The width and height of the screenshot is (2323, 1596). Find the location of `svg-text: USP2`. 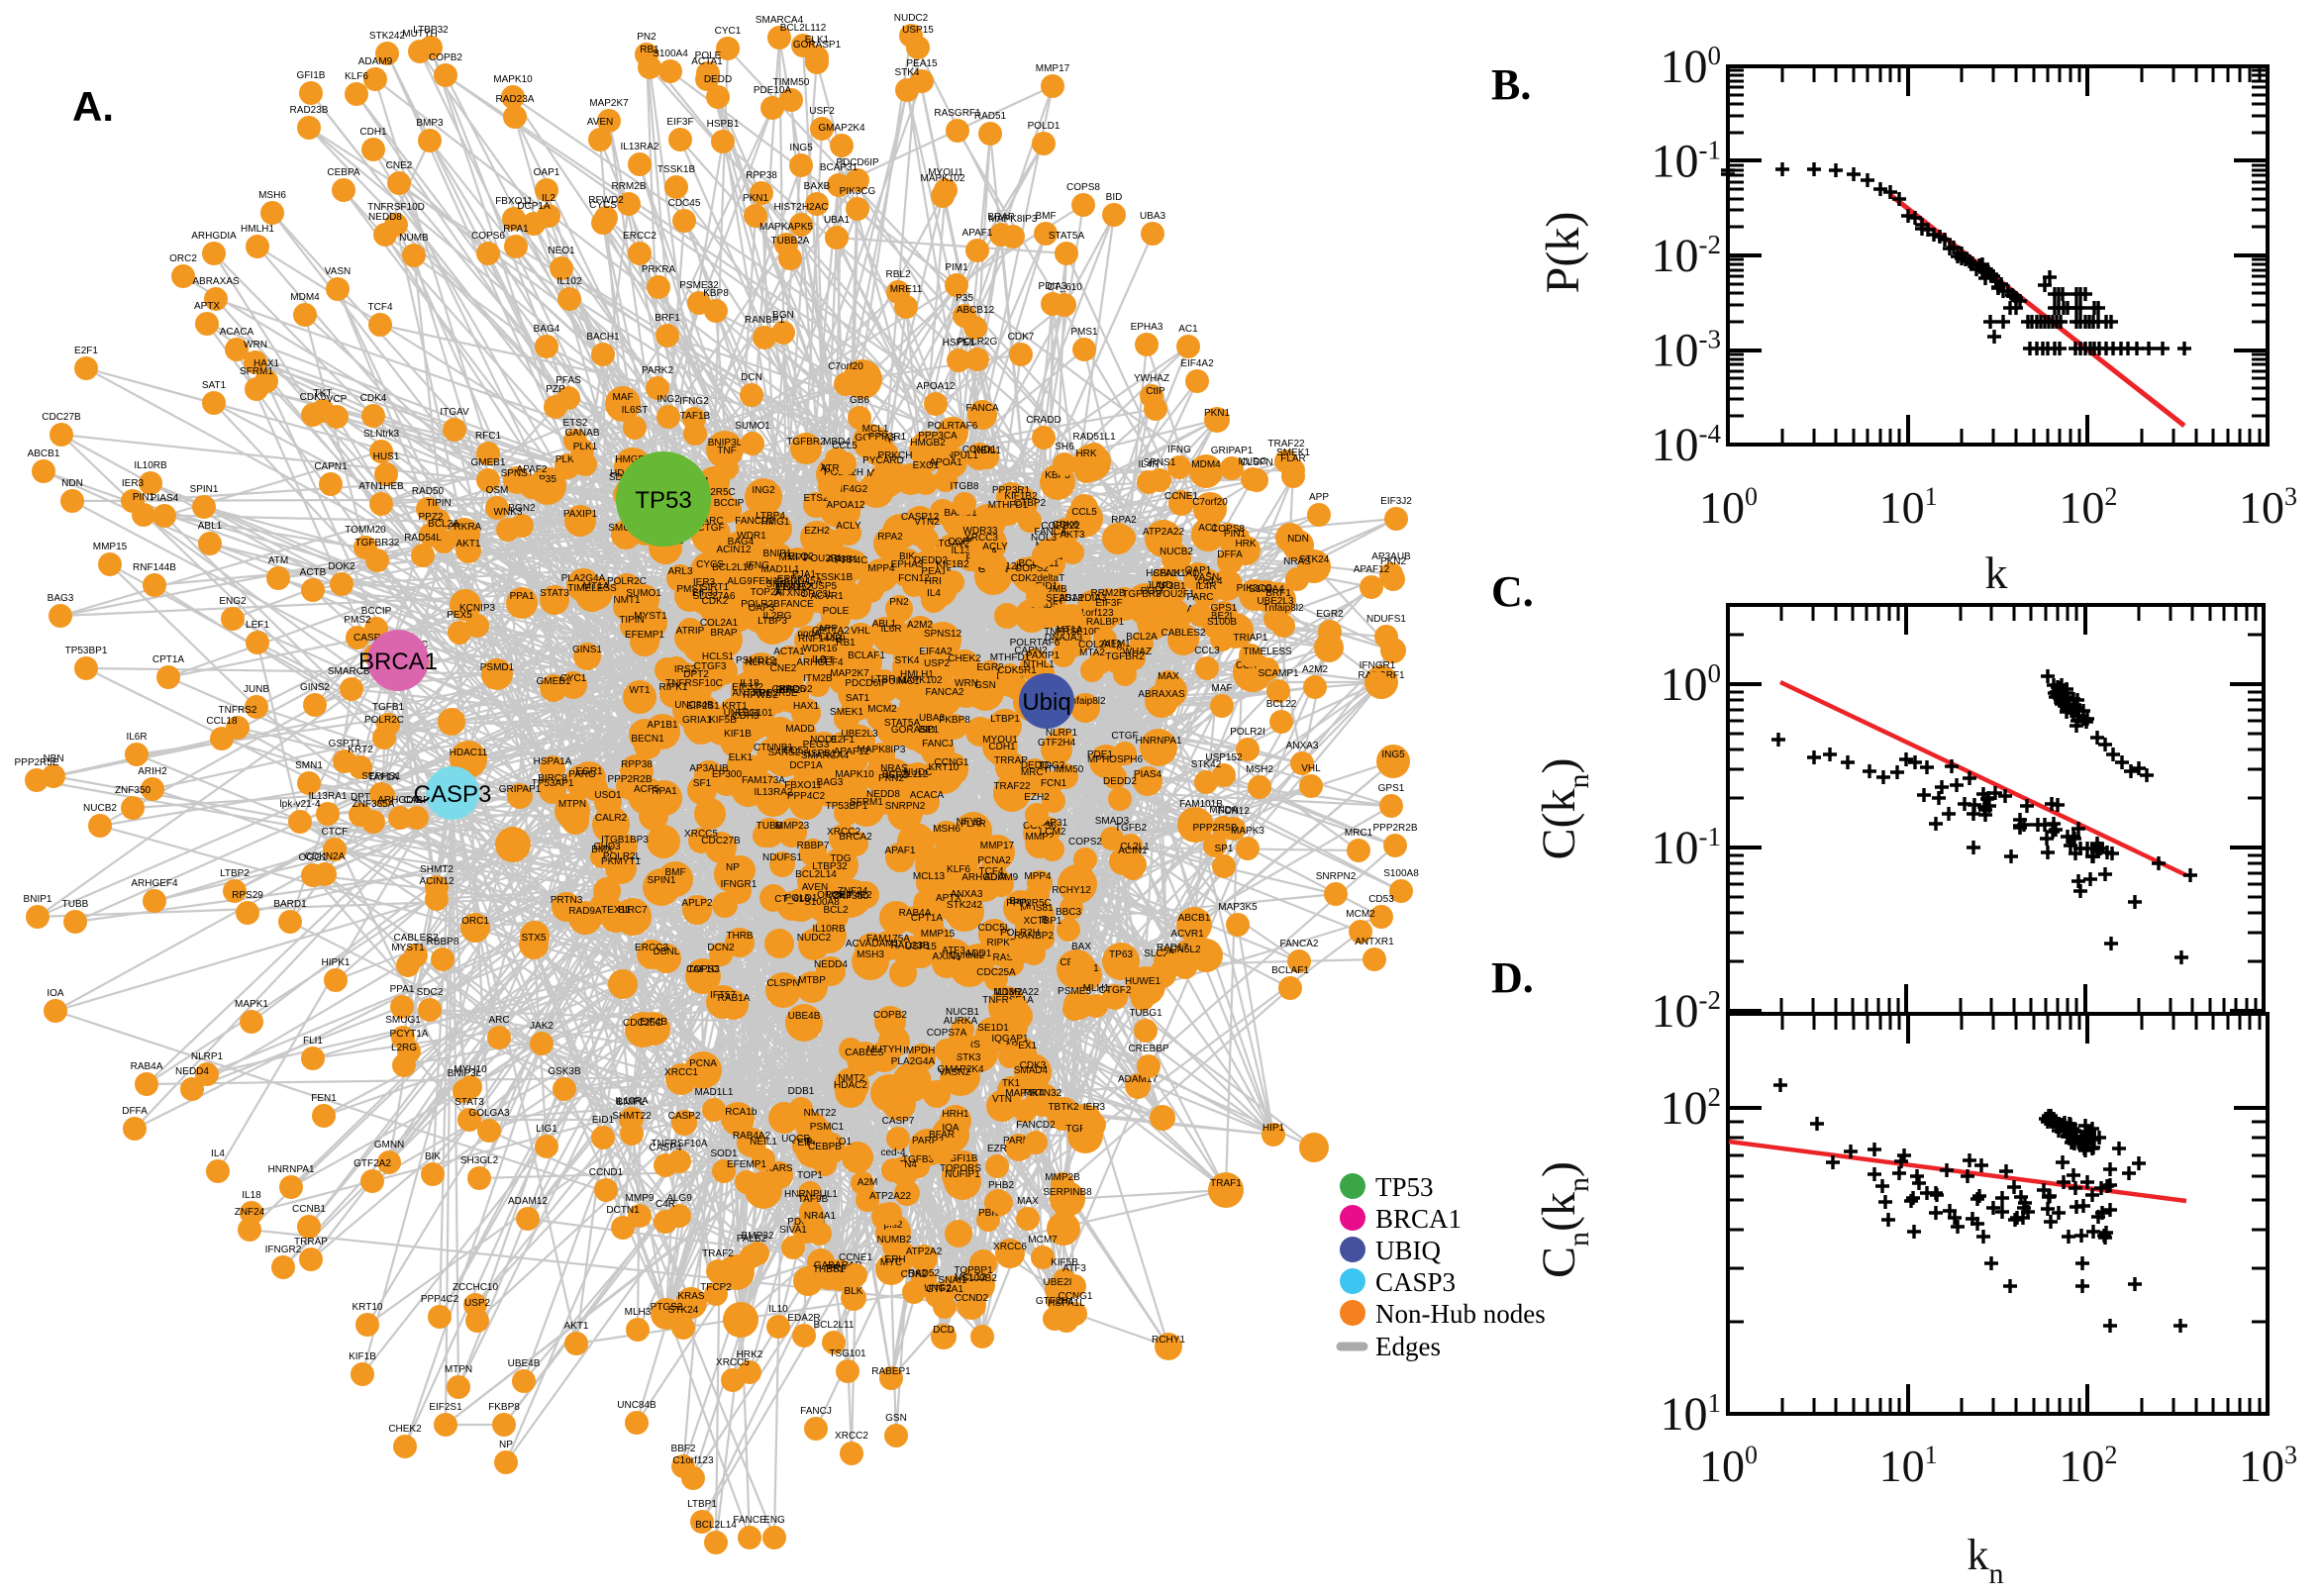

svg-text: USP2 is located at coordinates (937, 663).